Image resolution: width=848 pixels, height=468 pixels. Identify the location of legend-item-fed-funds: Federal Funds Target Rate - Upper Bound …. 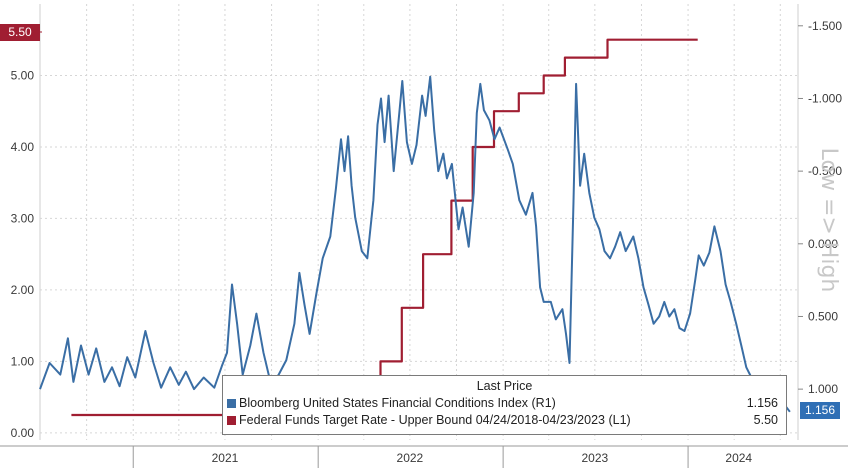
(504, 420).